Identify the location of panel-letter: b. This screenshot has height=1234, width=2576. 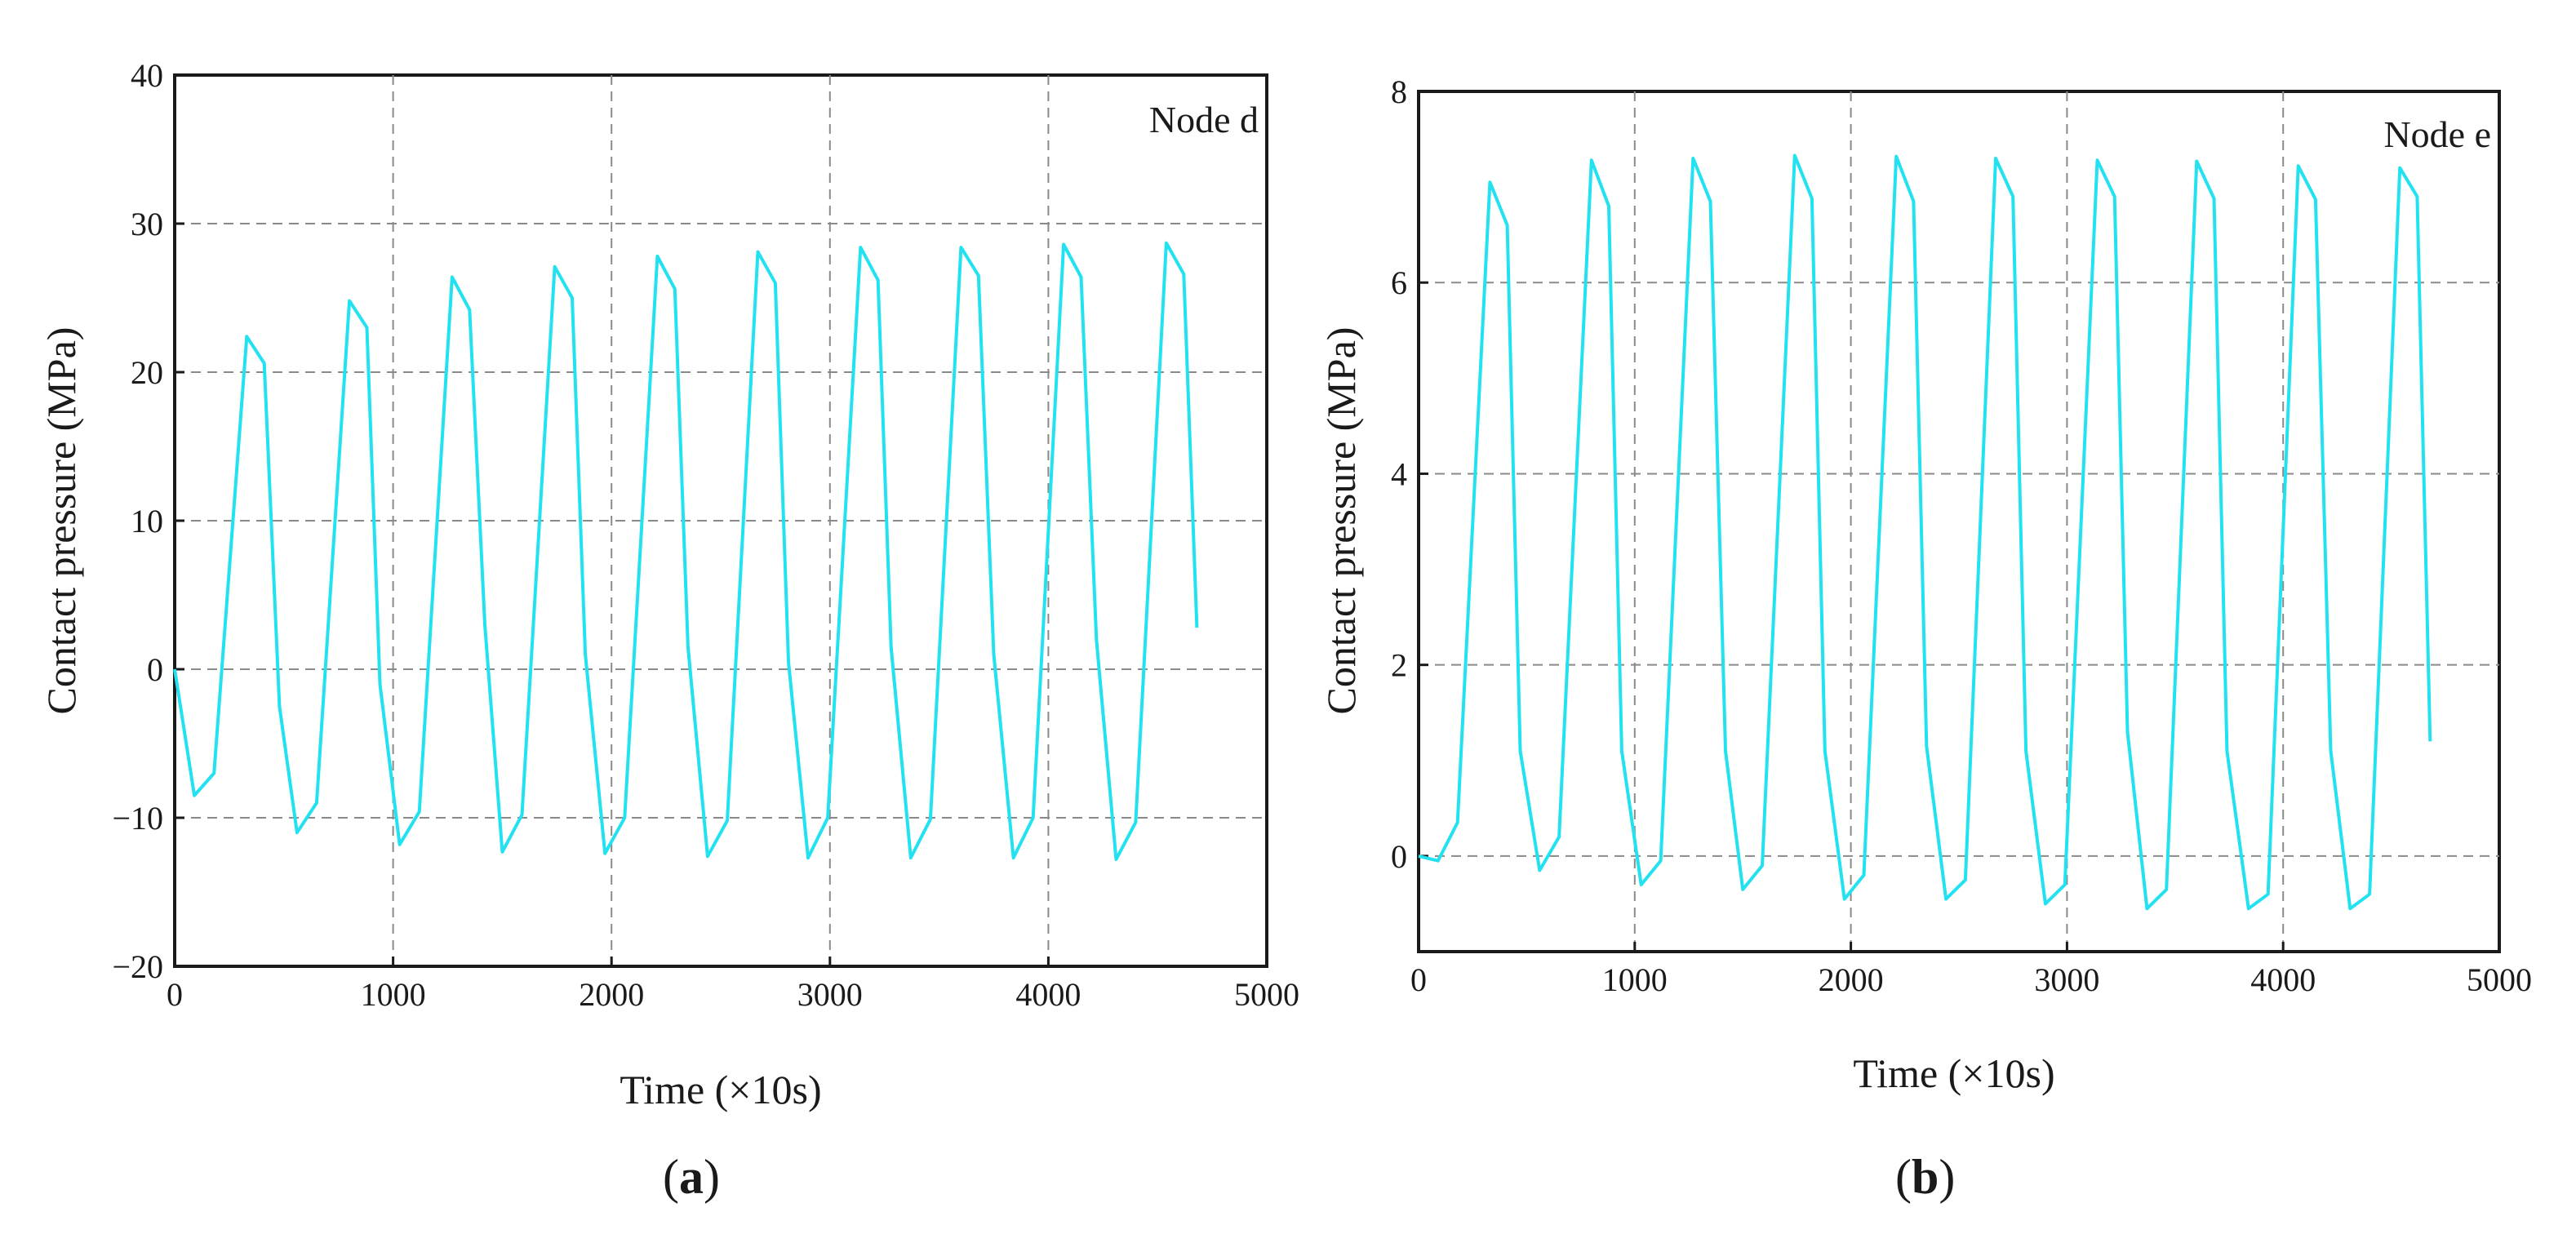
(1925, 1177).